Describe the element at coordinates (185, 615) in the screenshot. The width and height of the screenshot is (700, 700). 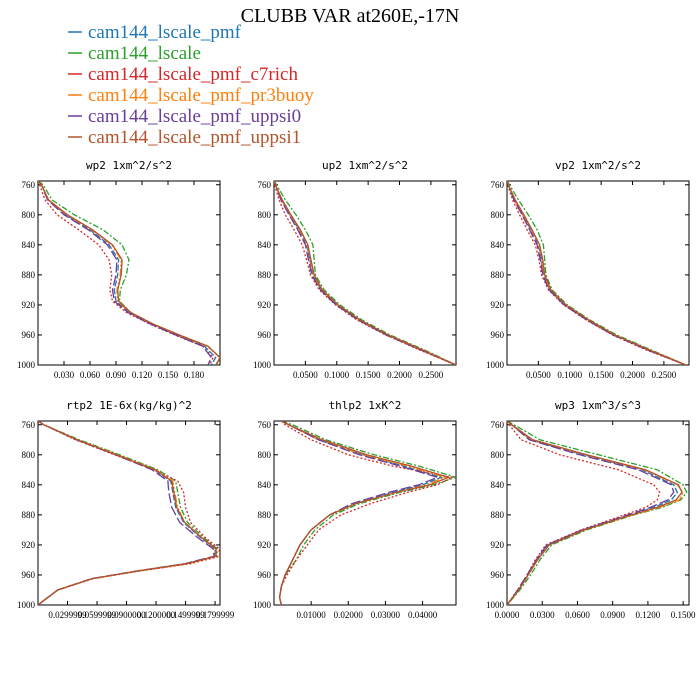
I see `x-tick-label: 0.1499999` at that location.